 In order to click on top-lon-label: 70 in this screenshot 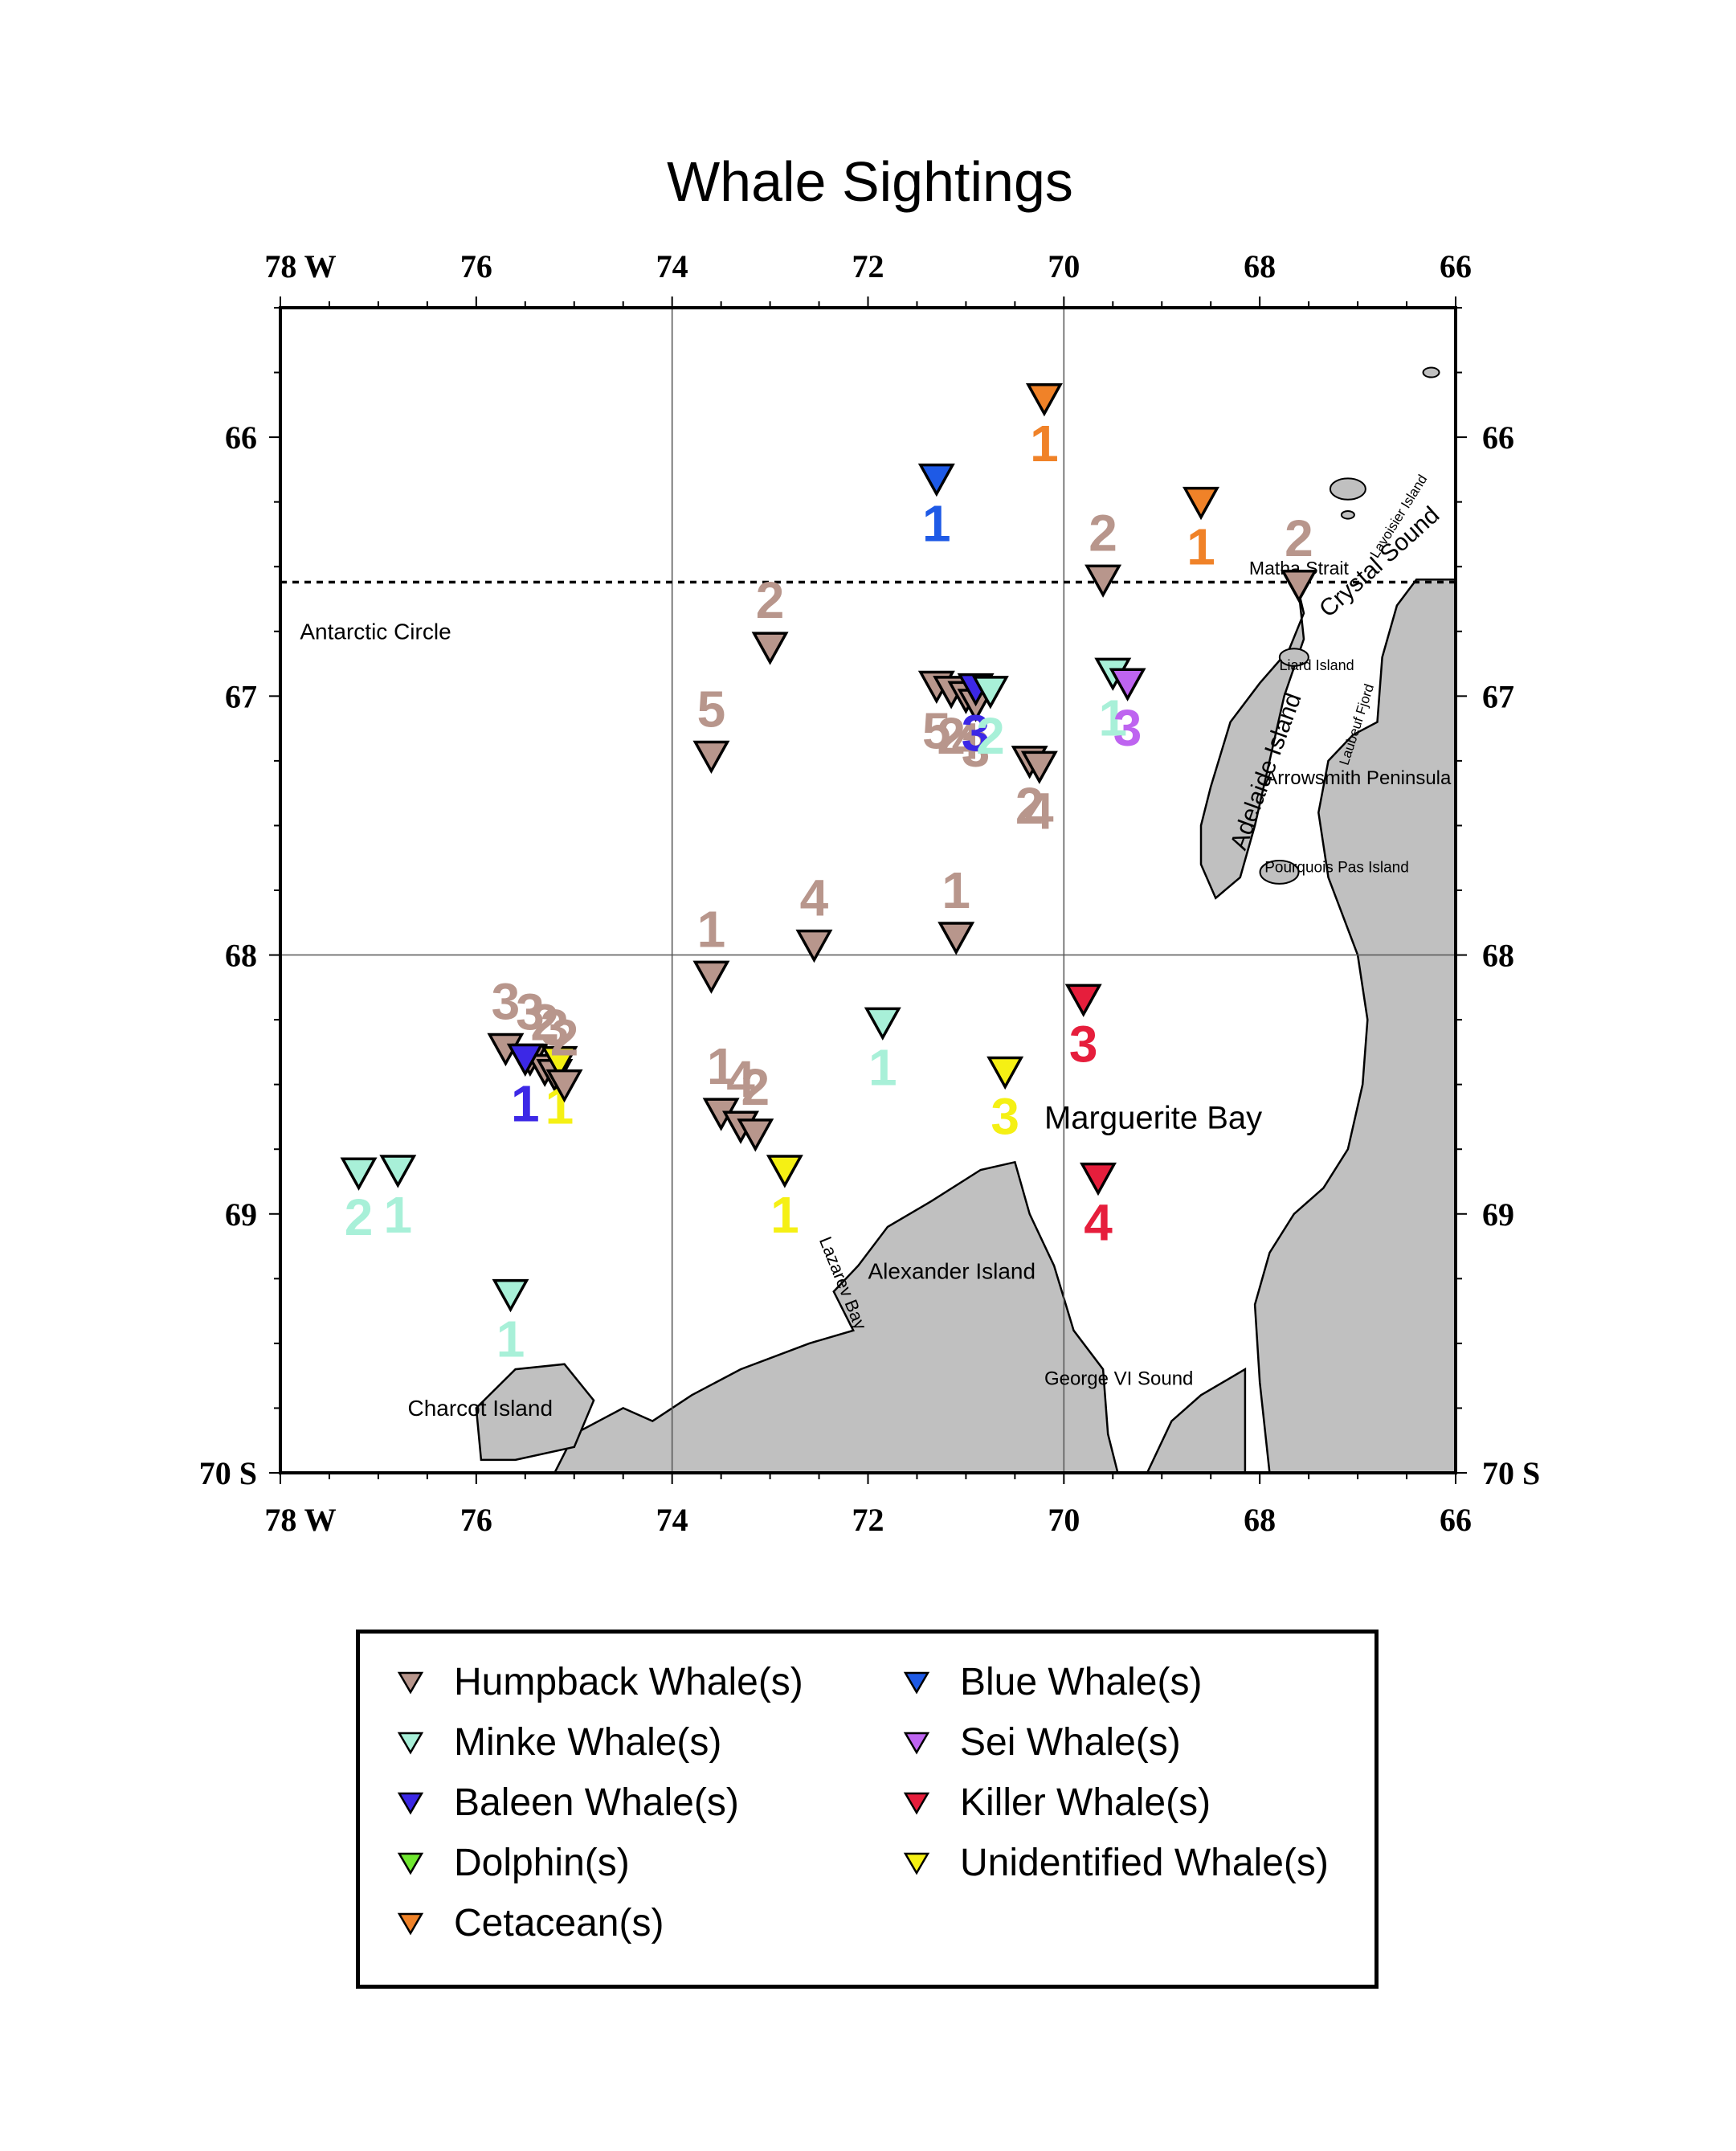, I will do `click(1064, 266)`.